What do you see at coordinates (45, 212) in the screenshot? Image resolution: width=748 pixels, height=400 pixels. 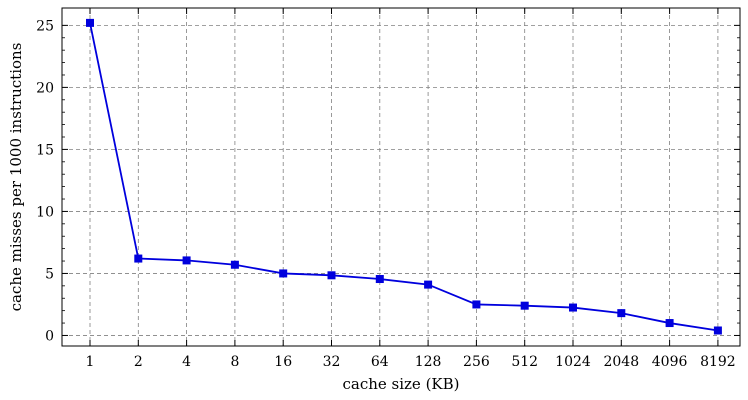 I see `y-tick-label: 10` at bounding box center [45, 212].